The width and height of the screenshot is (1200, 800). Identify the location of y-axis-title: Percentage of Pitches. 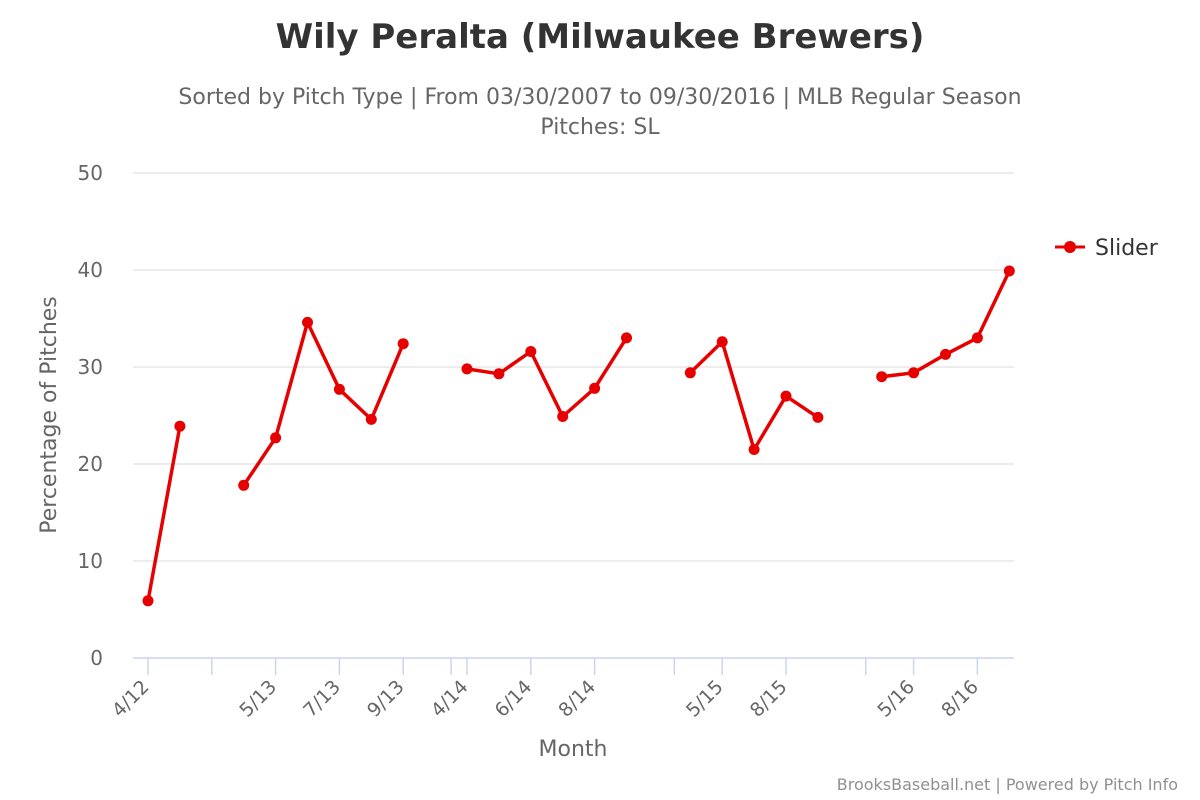
(49, 415).